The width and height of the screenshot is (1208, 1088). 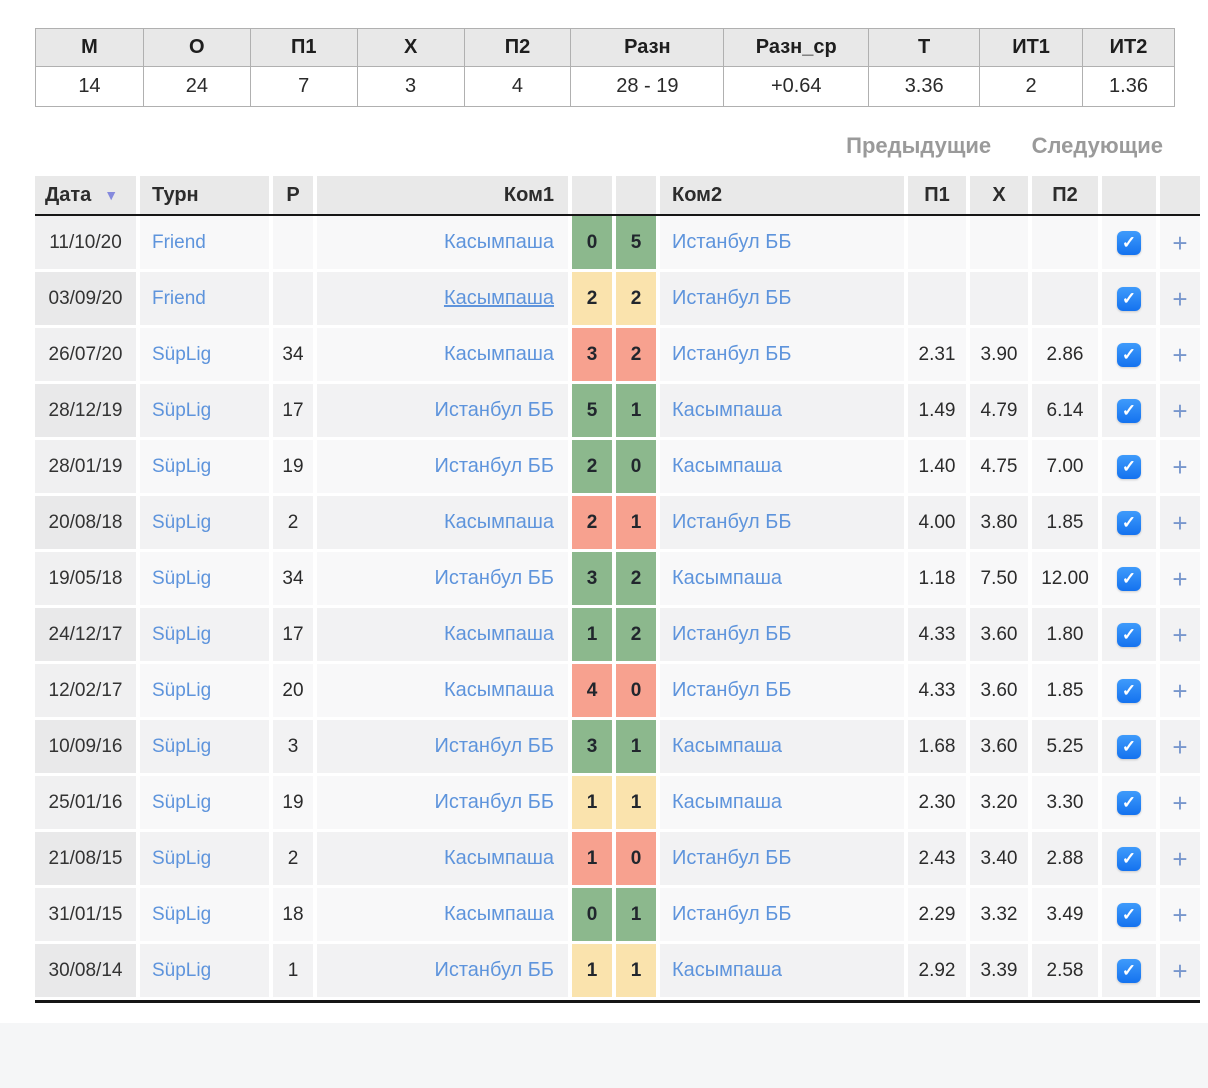 I want to click on col-header-p1: П1, so click(x=937, y=195).